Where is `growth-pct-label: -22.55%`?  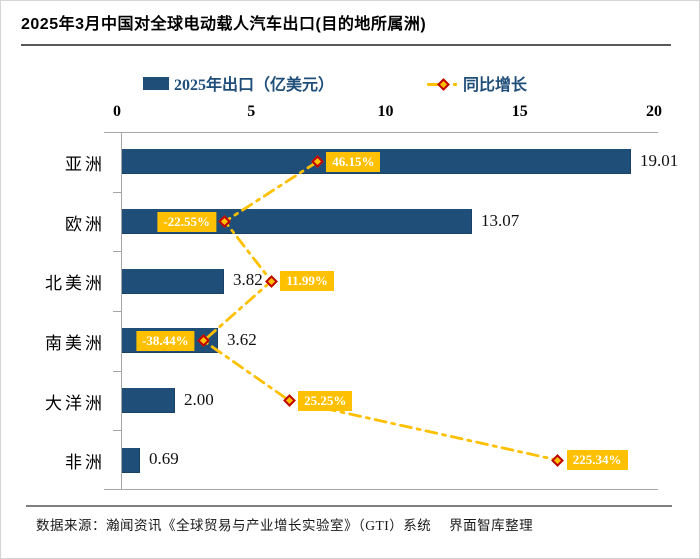
growth-pct-label: -22.55% is located at coordinates (186, 221).